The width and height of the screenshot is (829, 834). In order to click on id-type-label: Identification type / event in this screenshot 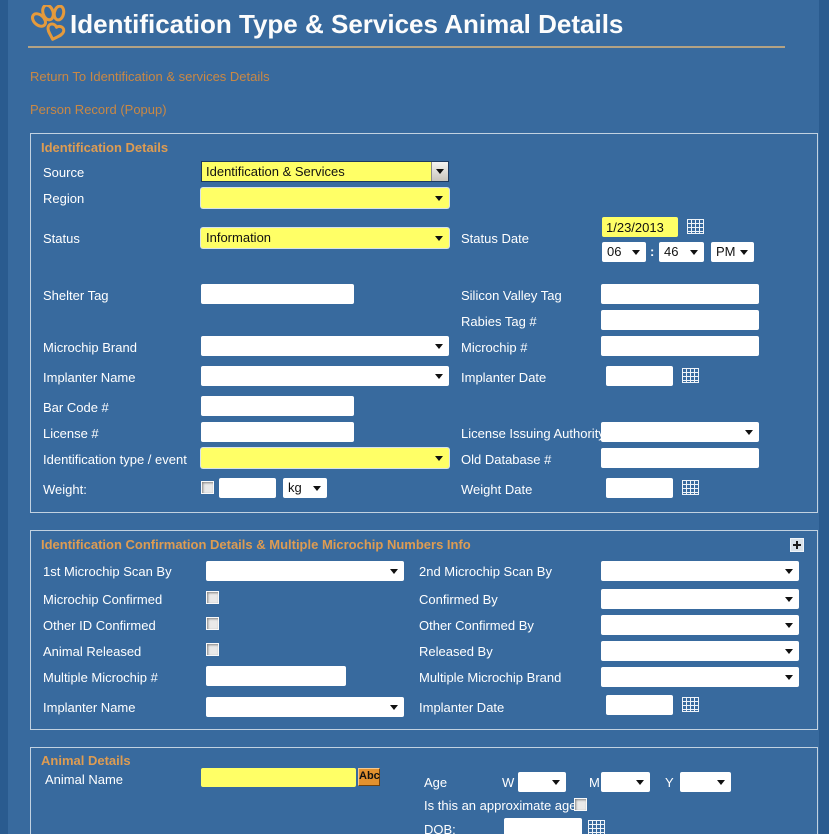, I will do `click(115, 459)`.